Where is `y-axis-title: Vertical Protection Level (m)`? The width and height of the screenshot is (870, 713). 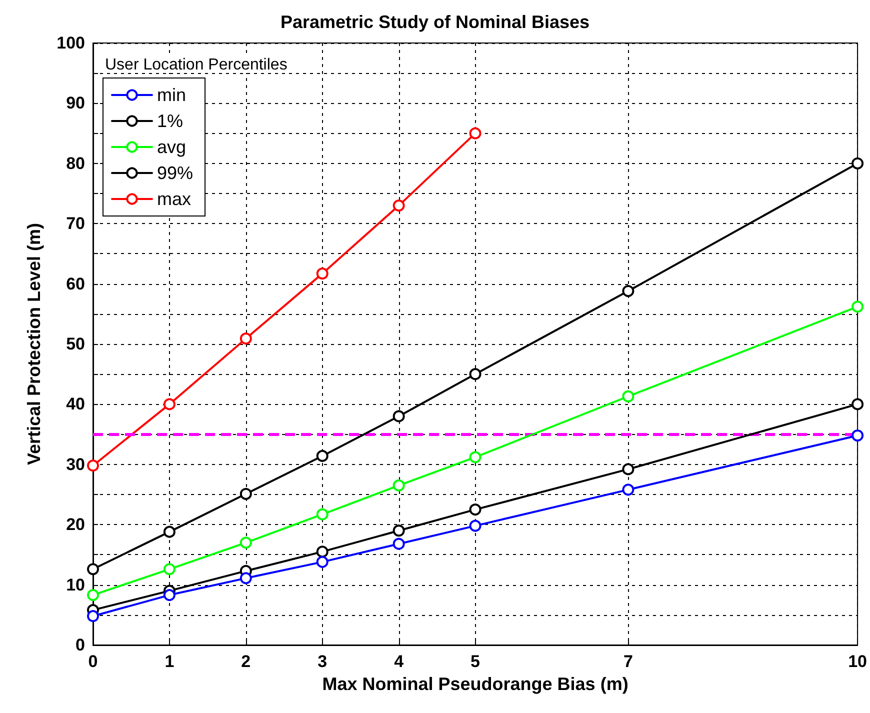
y-axis-title: Vertical Protection Level (m) is located at coordinates (34, 344).